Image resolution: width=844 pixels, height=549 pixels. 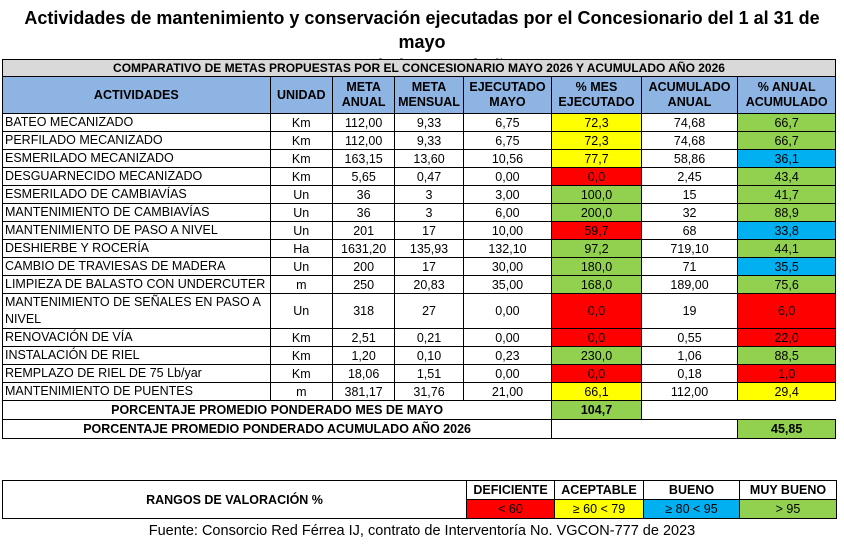 What do you see at coordinates (691, 490) in the screenshot?
I see `legend-name-bueno: BUENO` at bounding box center [691, 490].